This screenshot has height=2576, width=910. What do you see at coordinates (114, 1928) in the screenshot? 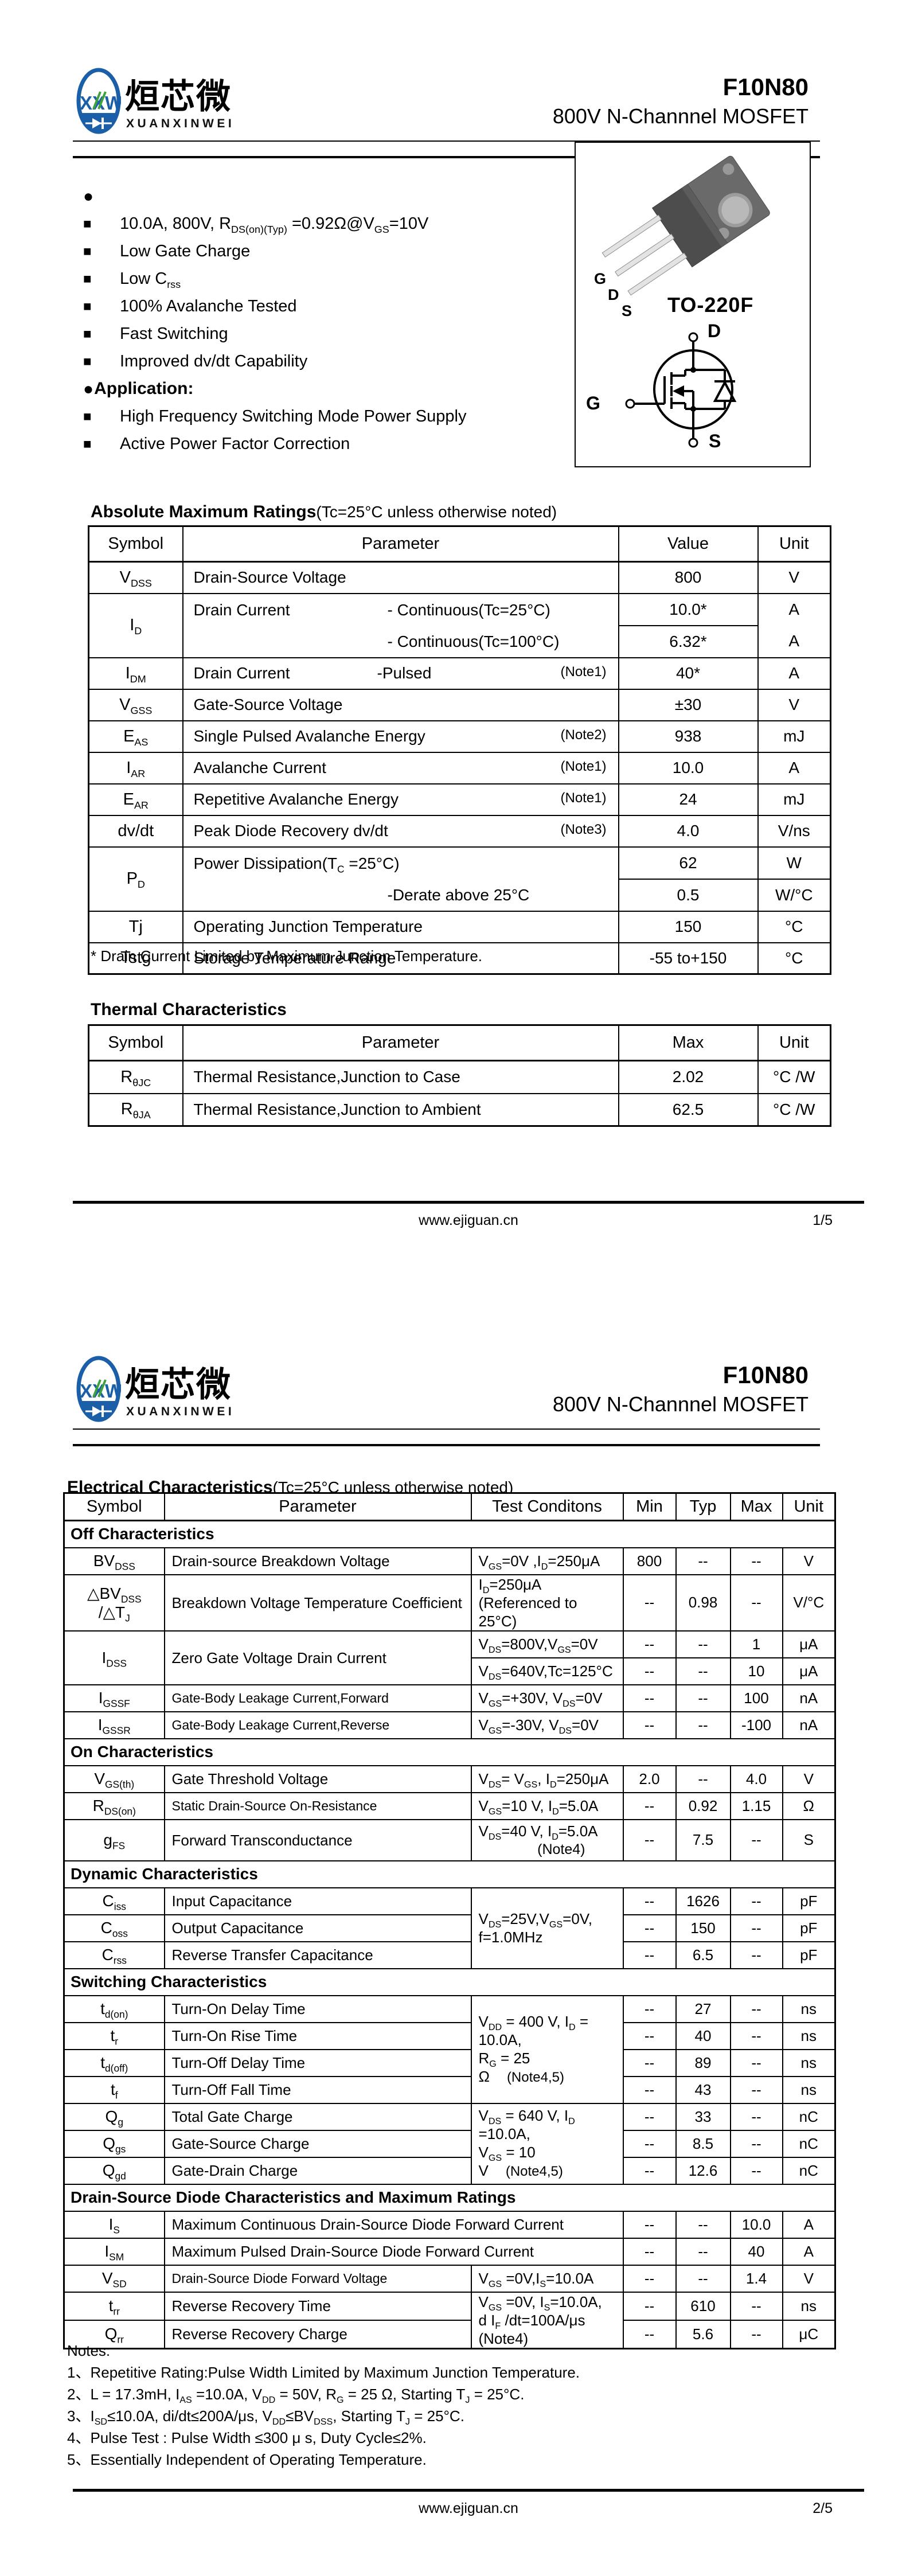
I see `cell-symbol: Coss` at bounding box center [114, 1928].